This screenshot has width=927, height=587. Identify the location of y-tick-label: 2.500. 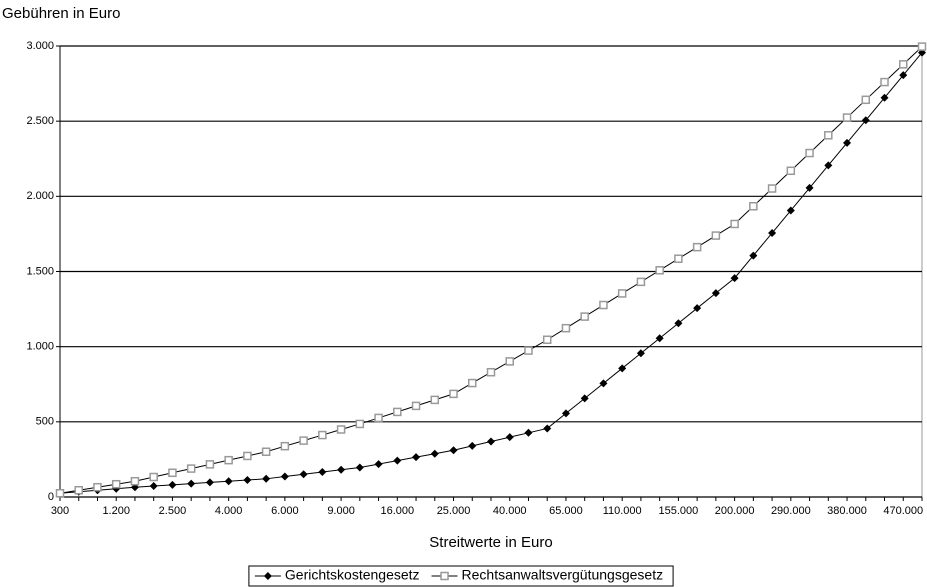
(40, 121).